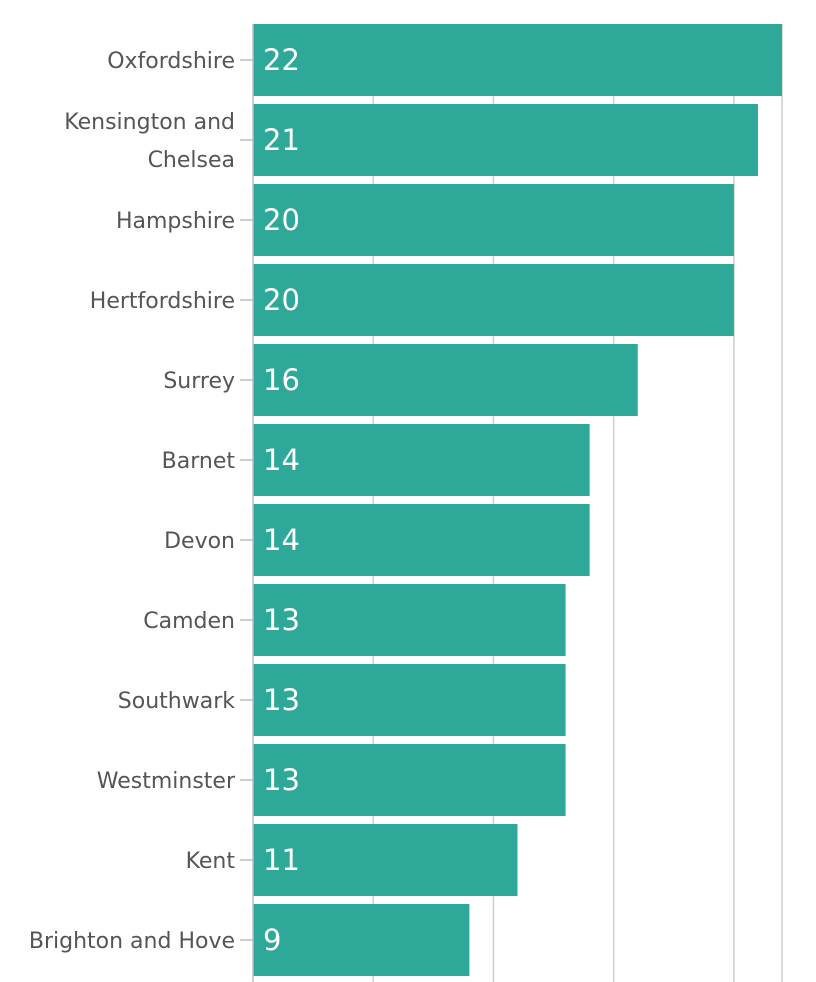  What do you see at coordinates (281, 860) in the screenshot?
I see `value-label-10: 11` at bounding box center [281, 860].